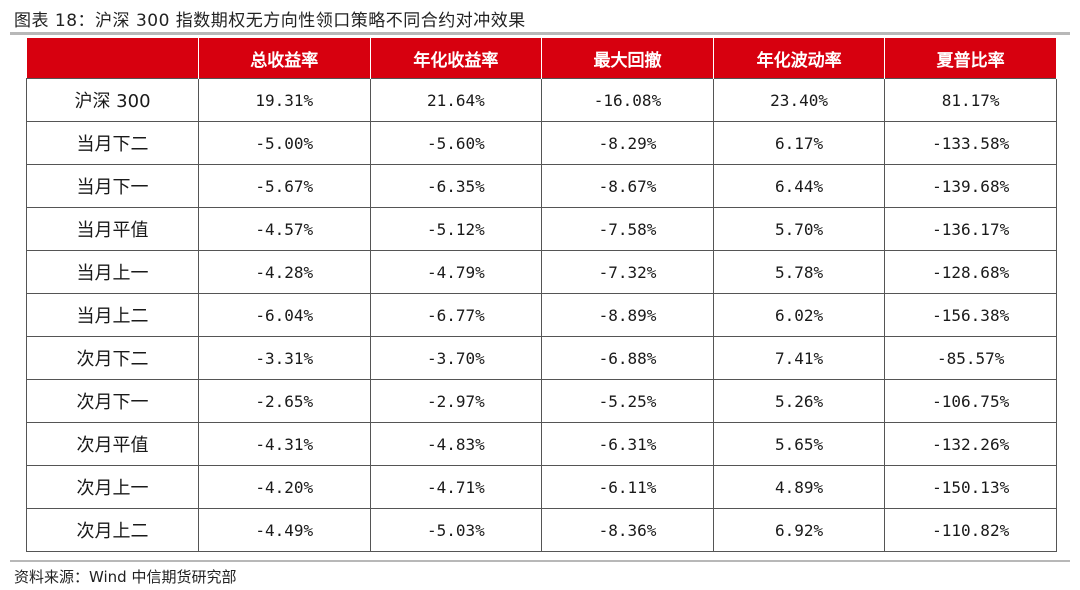 The image size is (1080, 590). I want to click on value-cell: 6.02%, so click(799, 315).